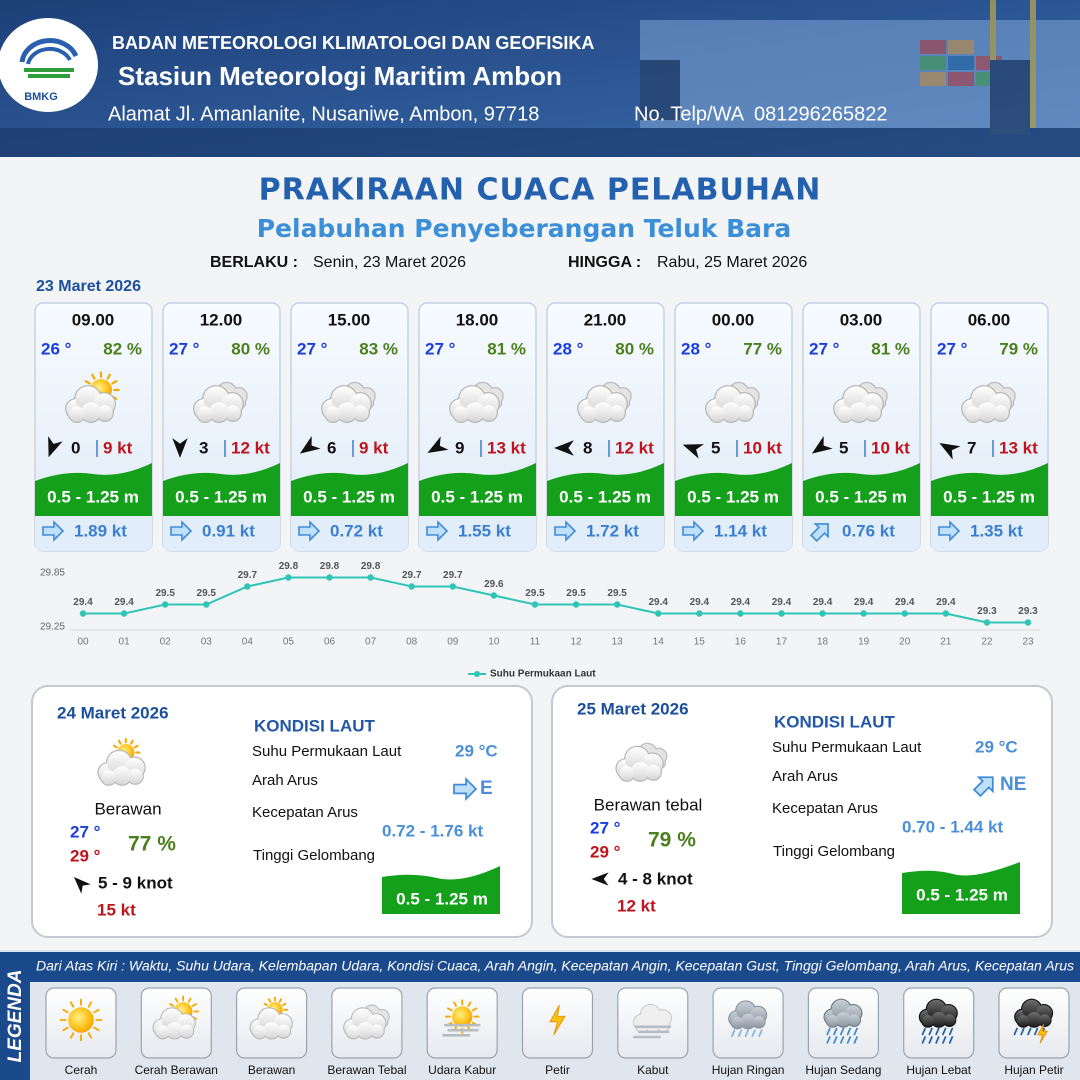  I want to click on day-date: 24 Maret 2026, so click(113, 712).